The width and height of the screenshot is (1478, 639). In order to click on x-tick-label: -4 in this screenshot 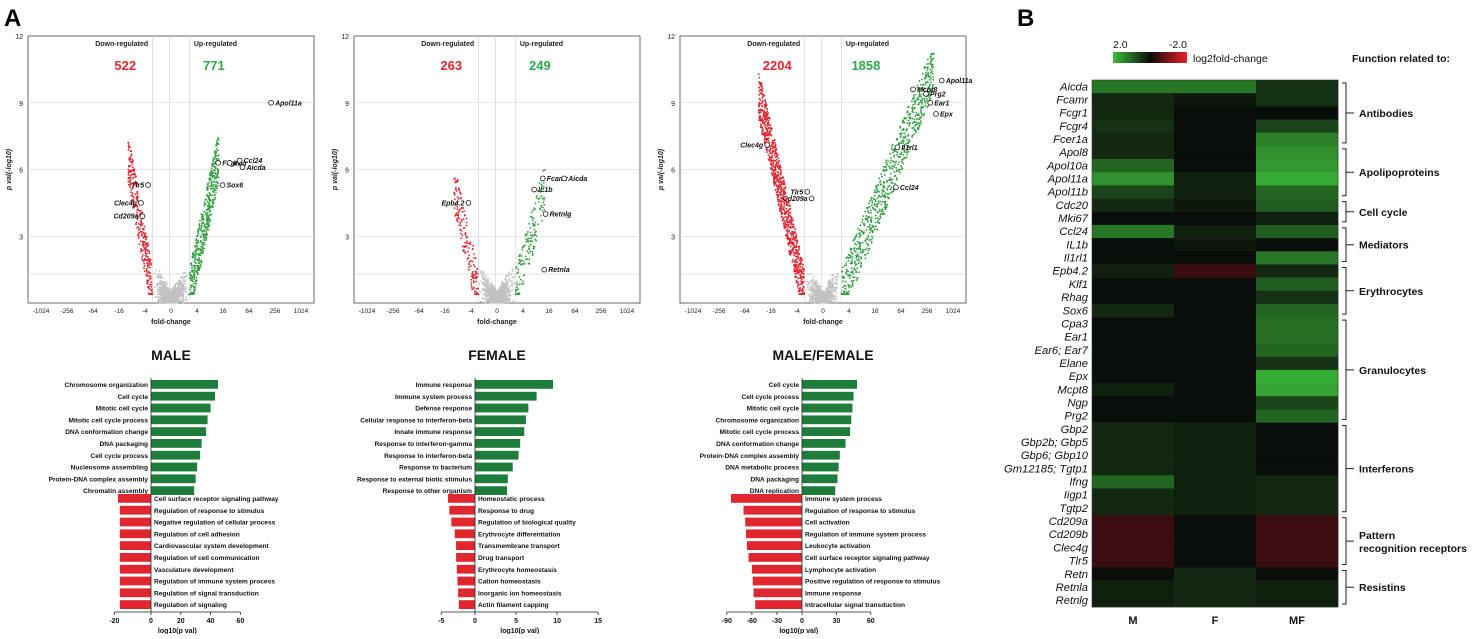, I will do `click(797, 311)`.